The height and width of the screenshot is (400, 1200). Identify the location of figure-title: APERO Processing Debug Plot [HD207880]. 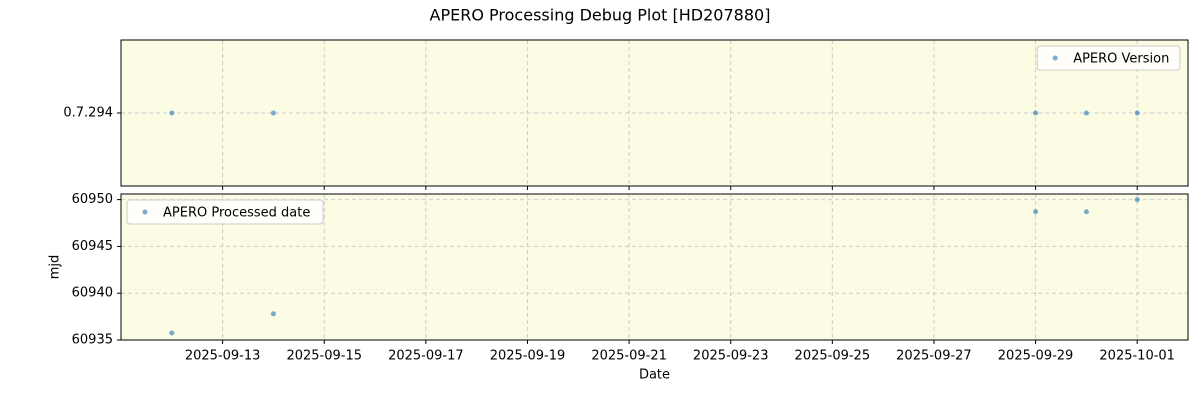
(600, 15).